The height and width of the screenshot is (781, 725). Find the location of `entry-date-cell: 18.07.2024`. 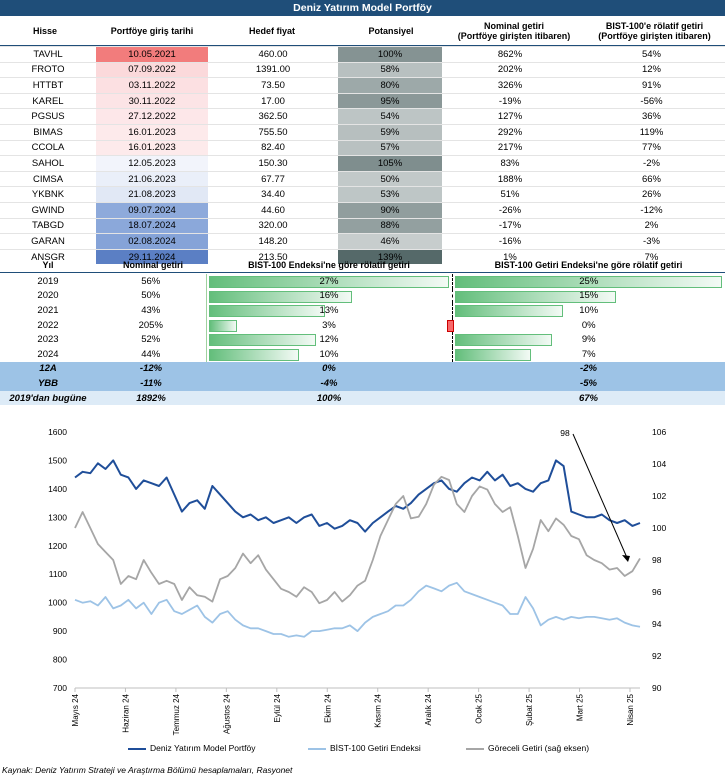

entry-date-cell: 18.07.2024 is located at coordinates (152, 225).